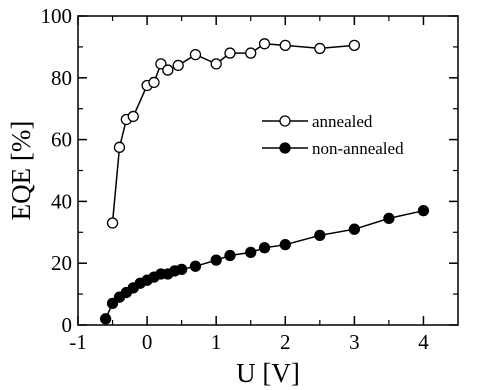 This screenshot has width=477, height=390. Describe the element at coordinates (268, 373) in the screenshot. I see `x-axis-label: U [V]` at that location.